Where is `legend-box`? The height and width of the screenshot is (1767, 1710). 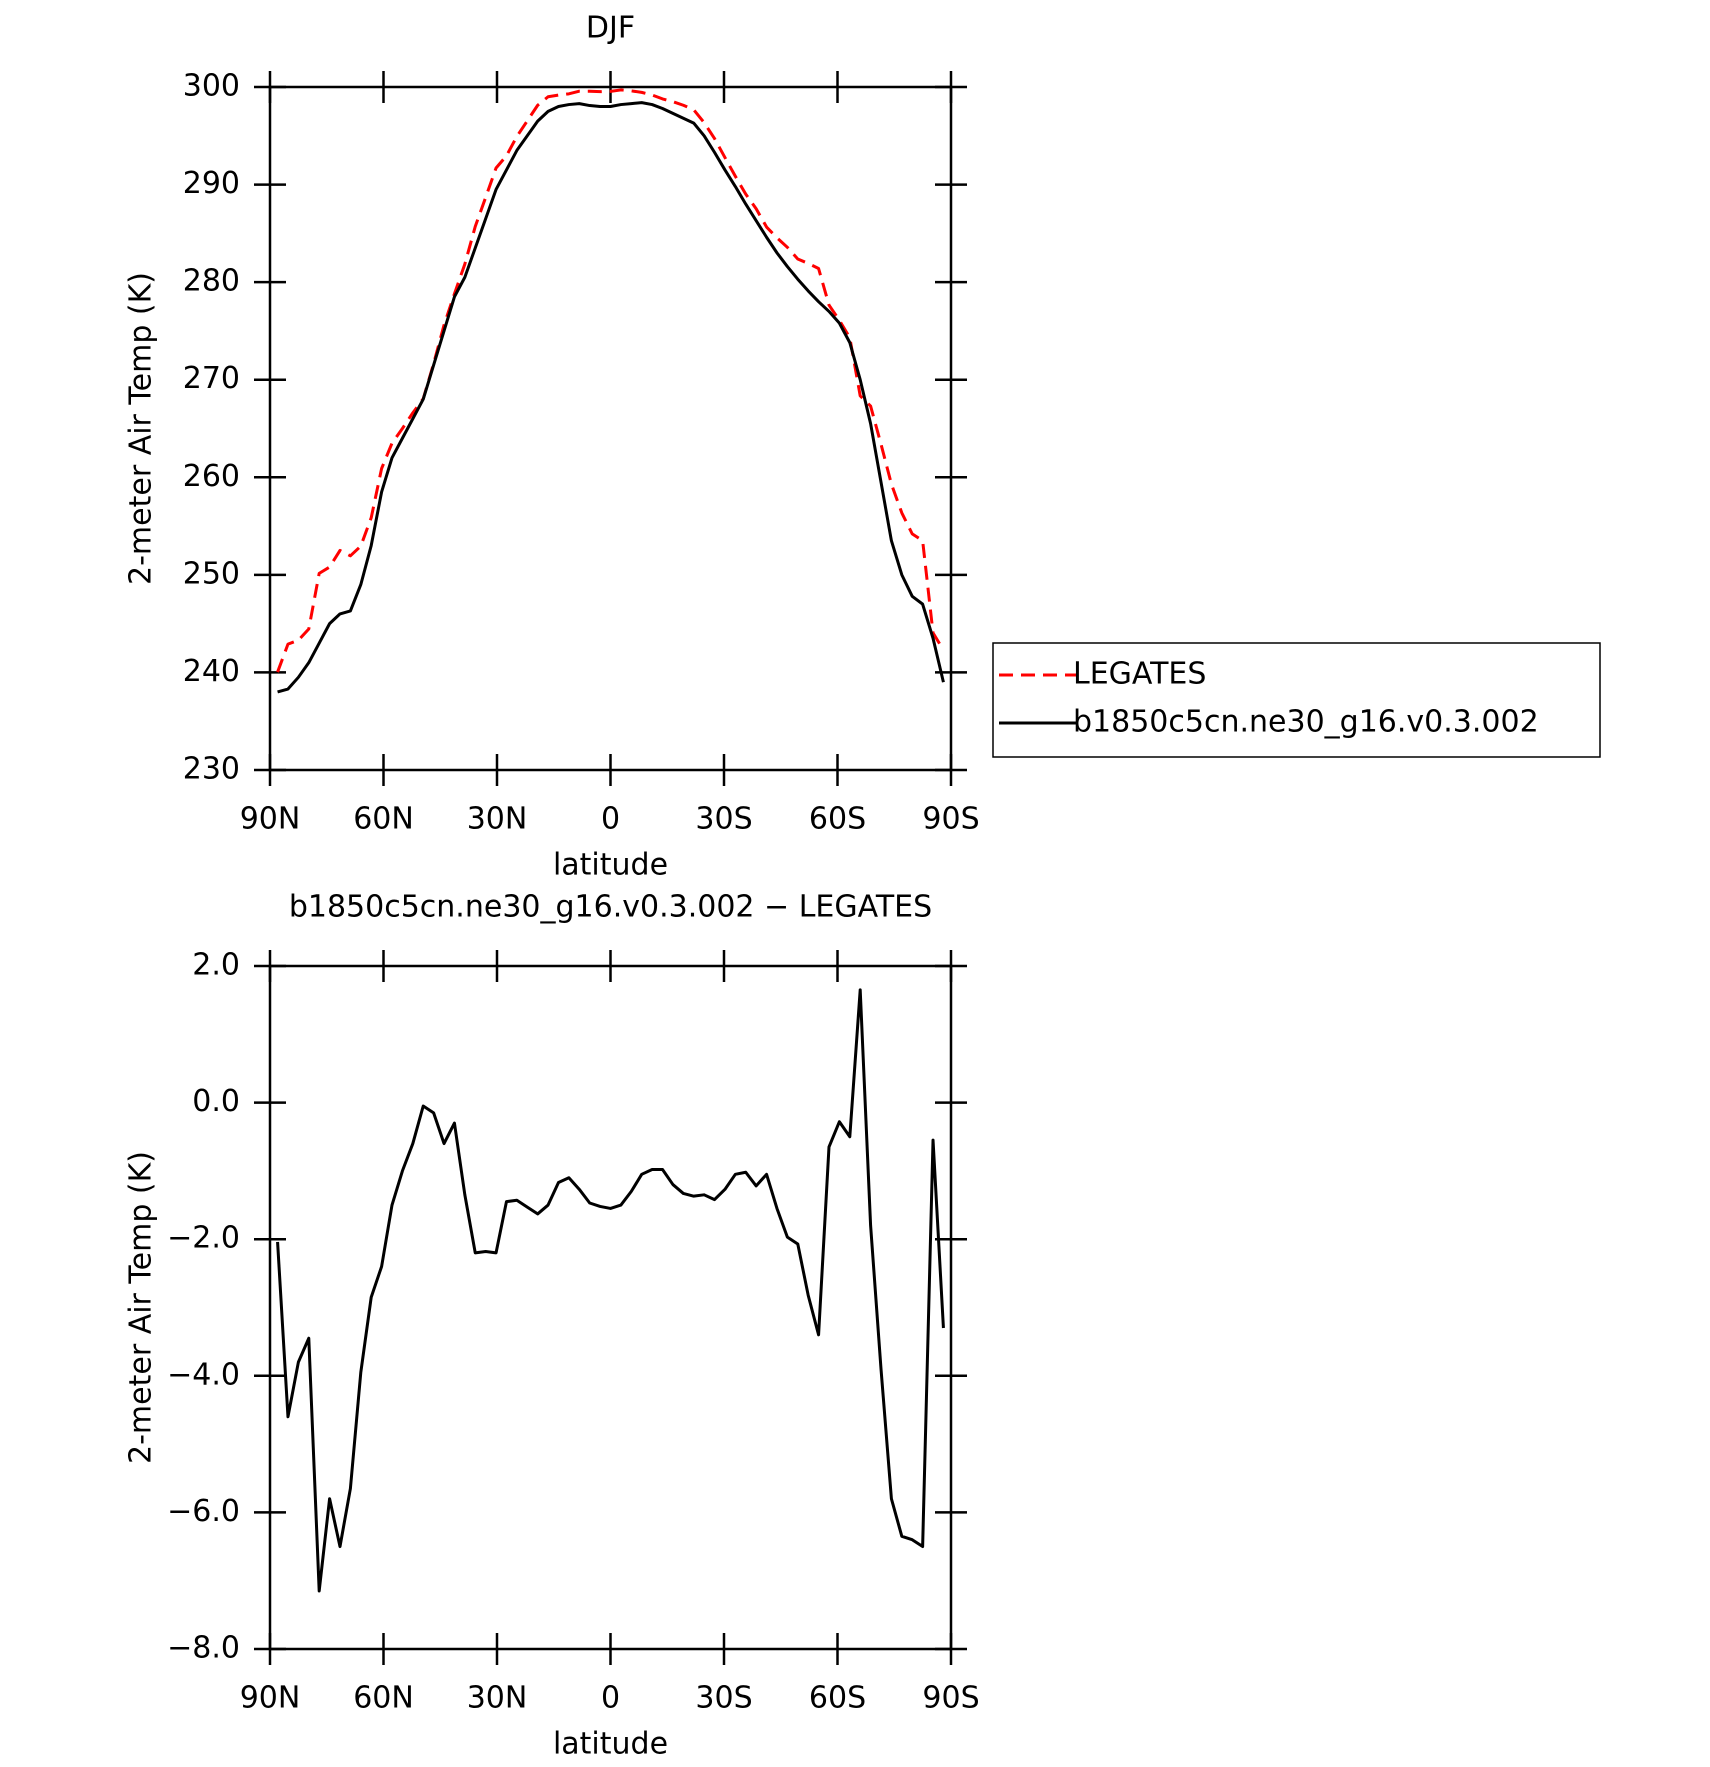 legend-box is located at coordinates (1296, 700).